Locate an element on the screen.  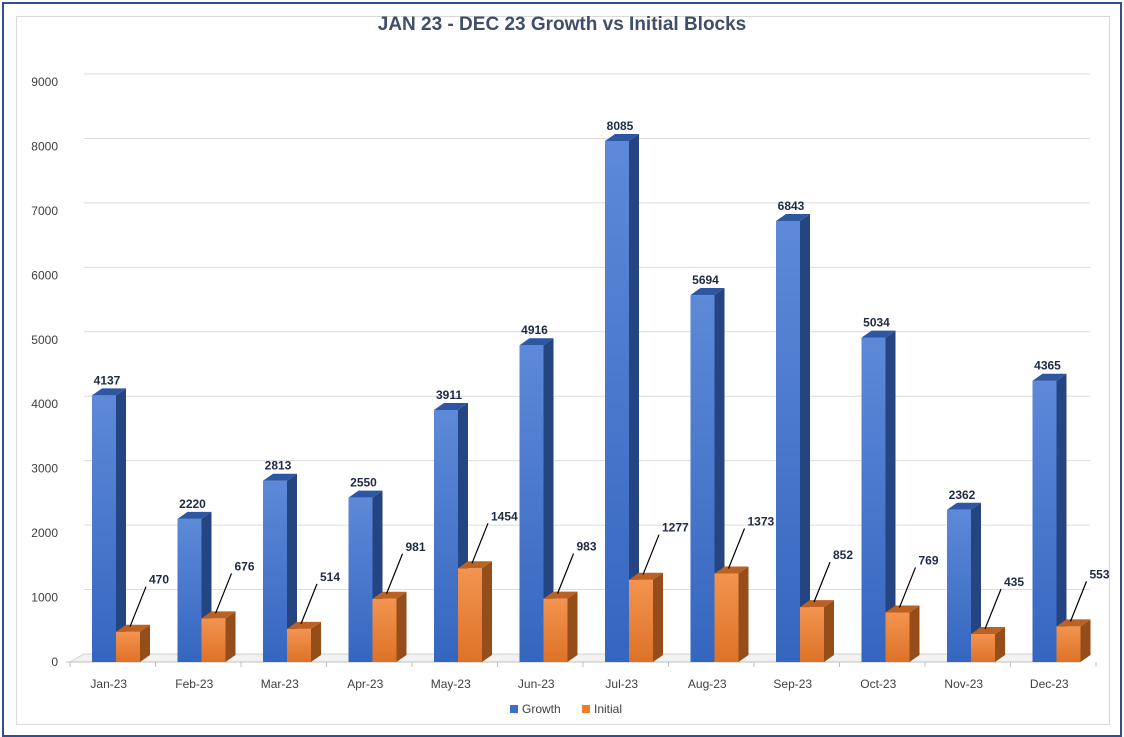
data-label: 4916 is located at coordinates (534, 330).